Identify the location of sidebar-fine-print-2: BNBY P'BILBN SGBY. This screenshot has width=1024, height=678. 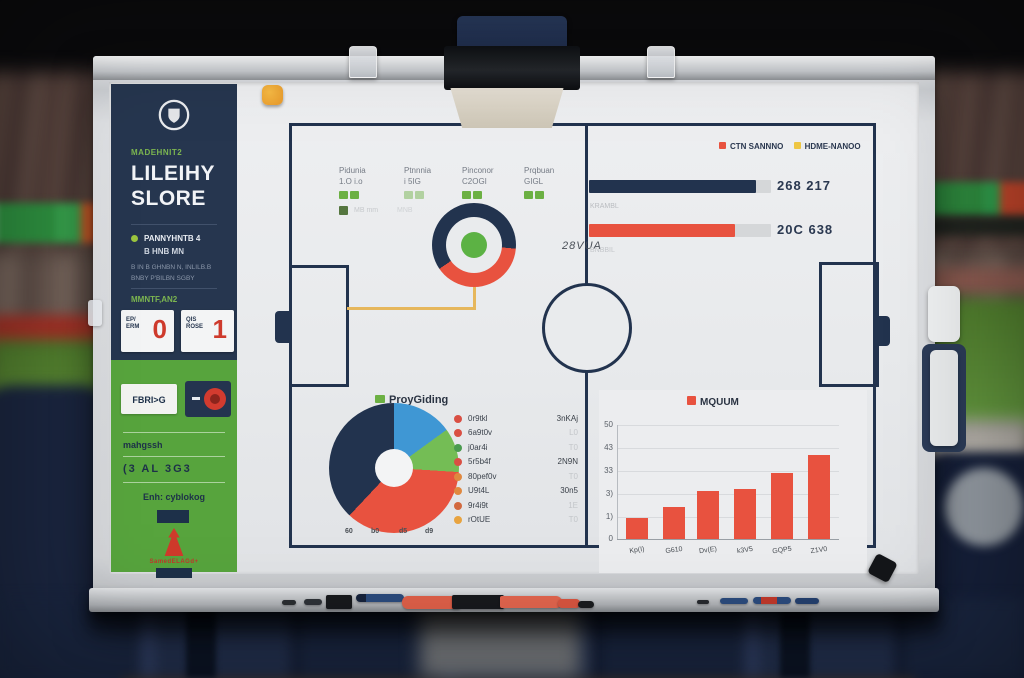
(163, 278).